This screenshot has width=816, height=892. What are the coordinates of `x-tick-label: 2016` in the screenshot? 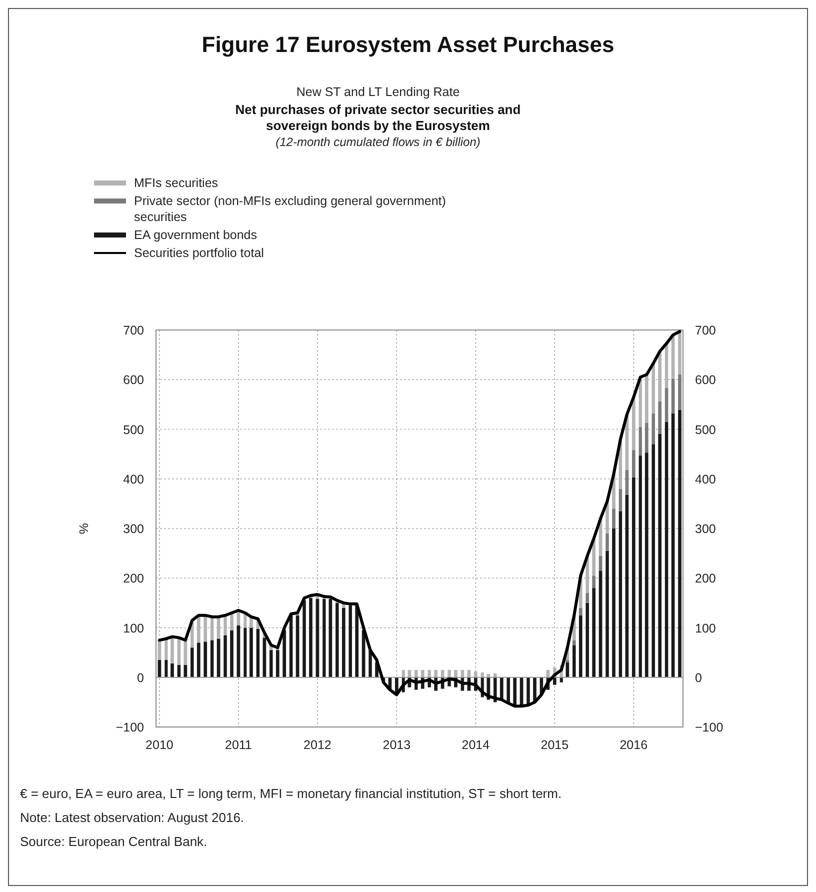 It's located at (634, 745).